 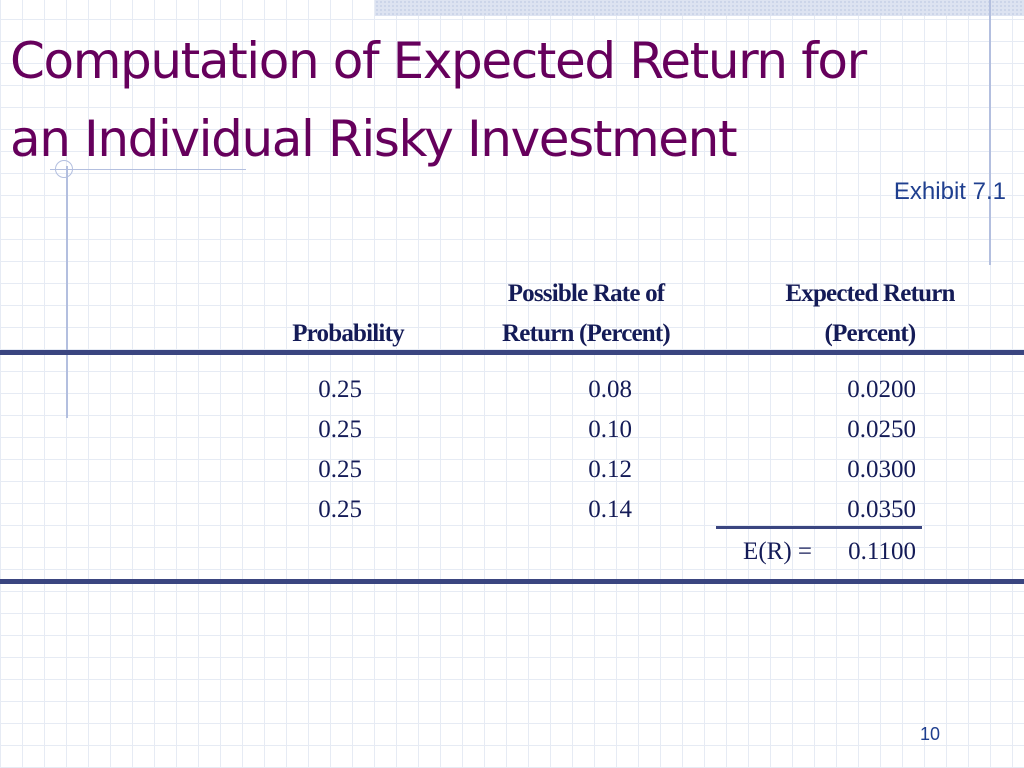 I want to click on header-possible-rate-line2: Return (Percent), so click(x=586, y=333).